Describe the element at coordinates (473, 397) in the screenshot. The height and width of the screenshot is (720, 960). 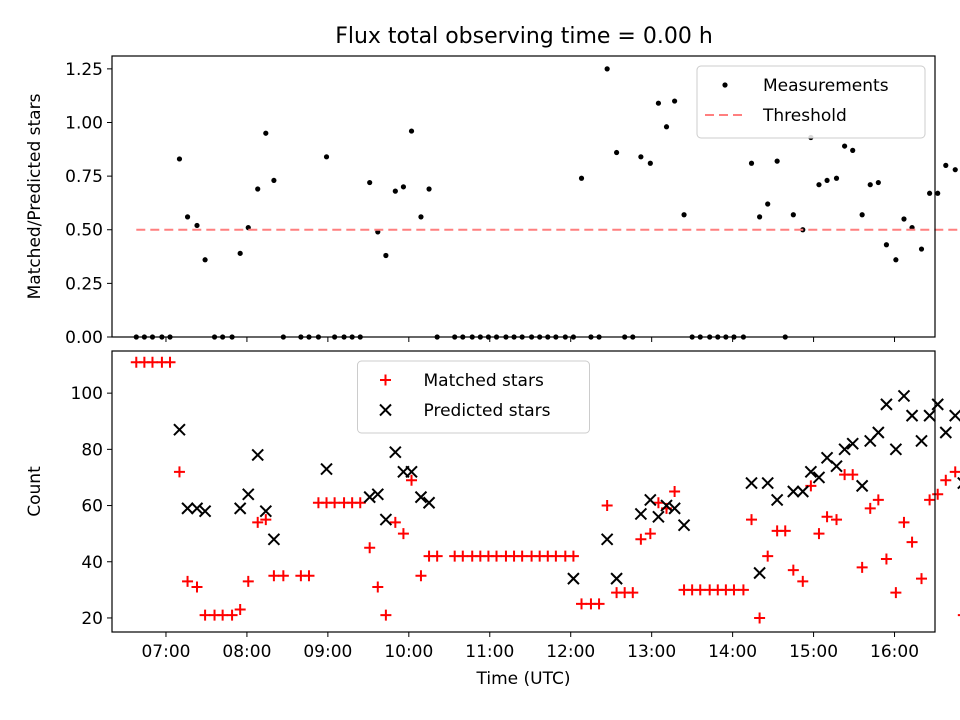
I see `legend: Matched stars Predicted stars` at that location.